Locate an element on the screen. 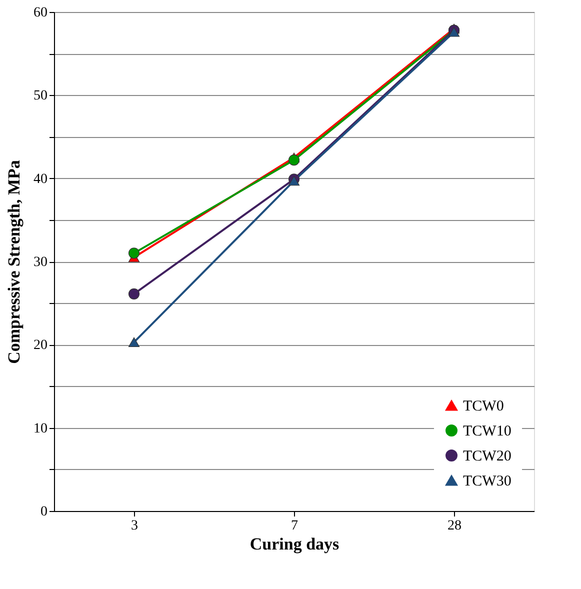 This screenshot has width=581, height=589. y-tick-label: 0 is located at coordinates (44, 512).